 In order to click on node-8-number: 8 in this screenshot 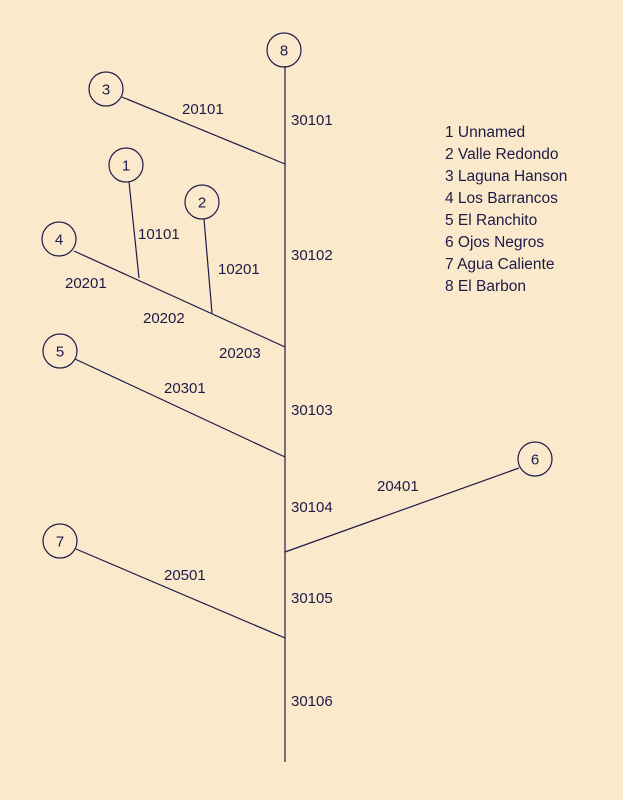, I will do `click(284, 51)`.